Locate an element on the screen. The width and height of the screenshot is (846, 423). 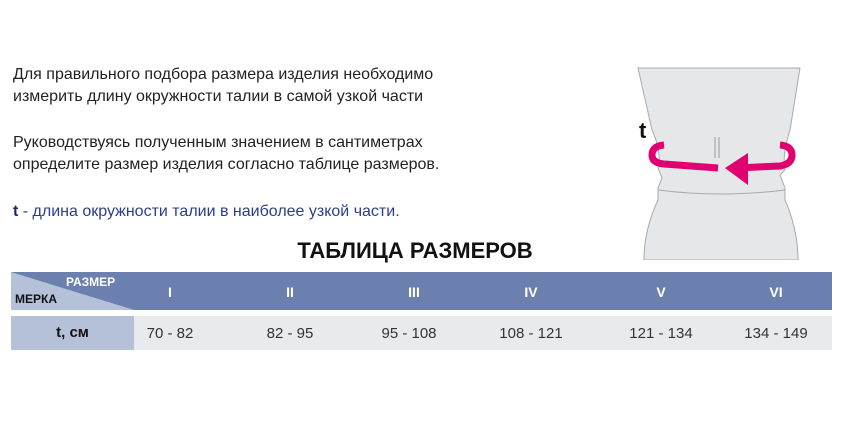
size-header: VI is located at coordinates (776, 292).